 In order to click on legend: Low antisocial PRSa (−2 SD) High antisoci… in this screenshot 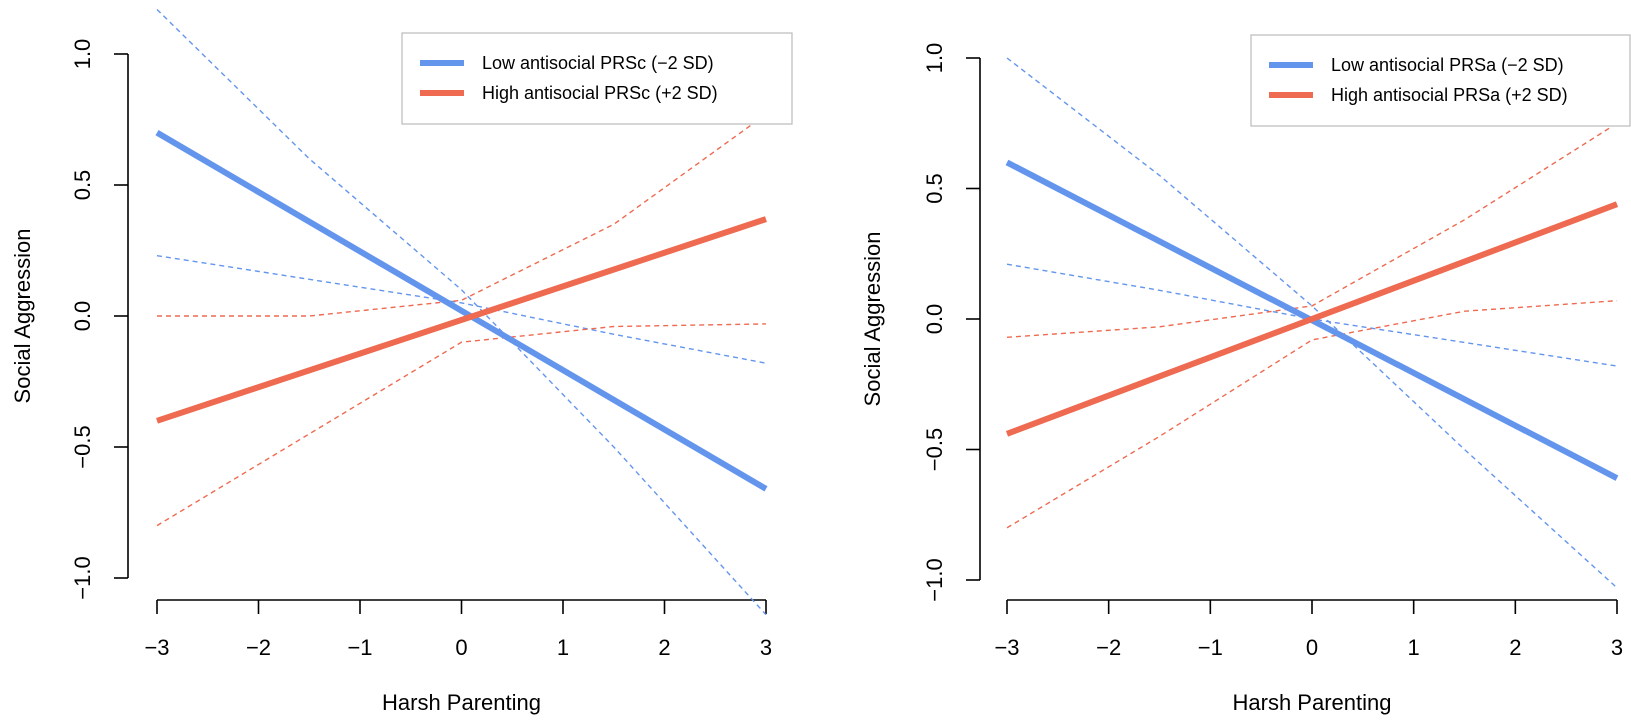, I will do `click(1440, 80)`.